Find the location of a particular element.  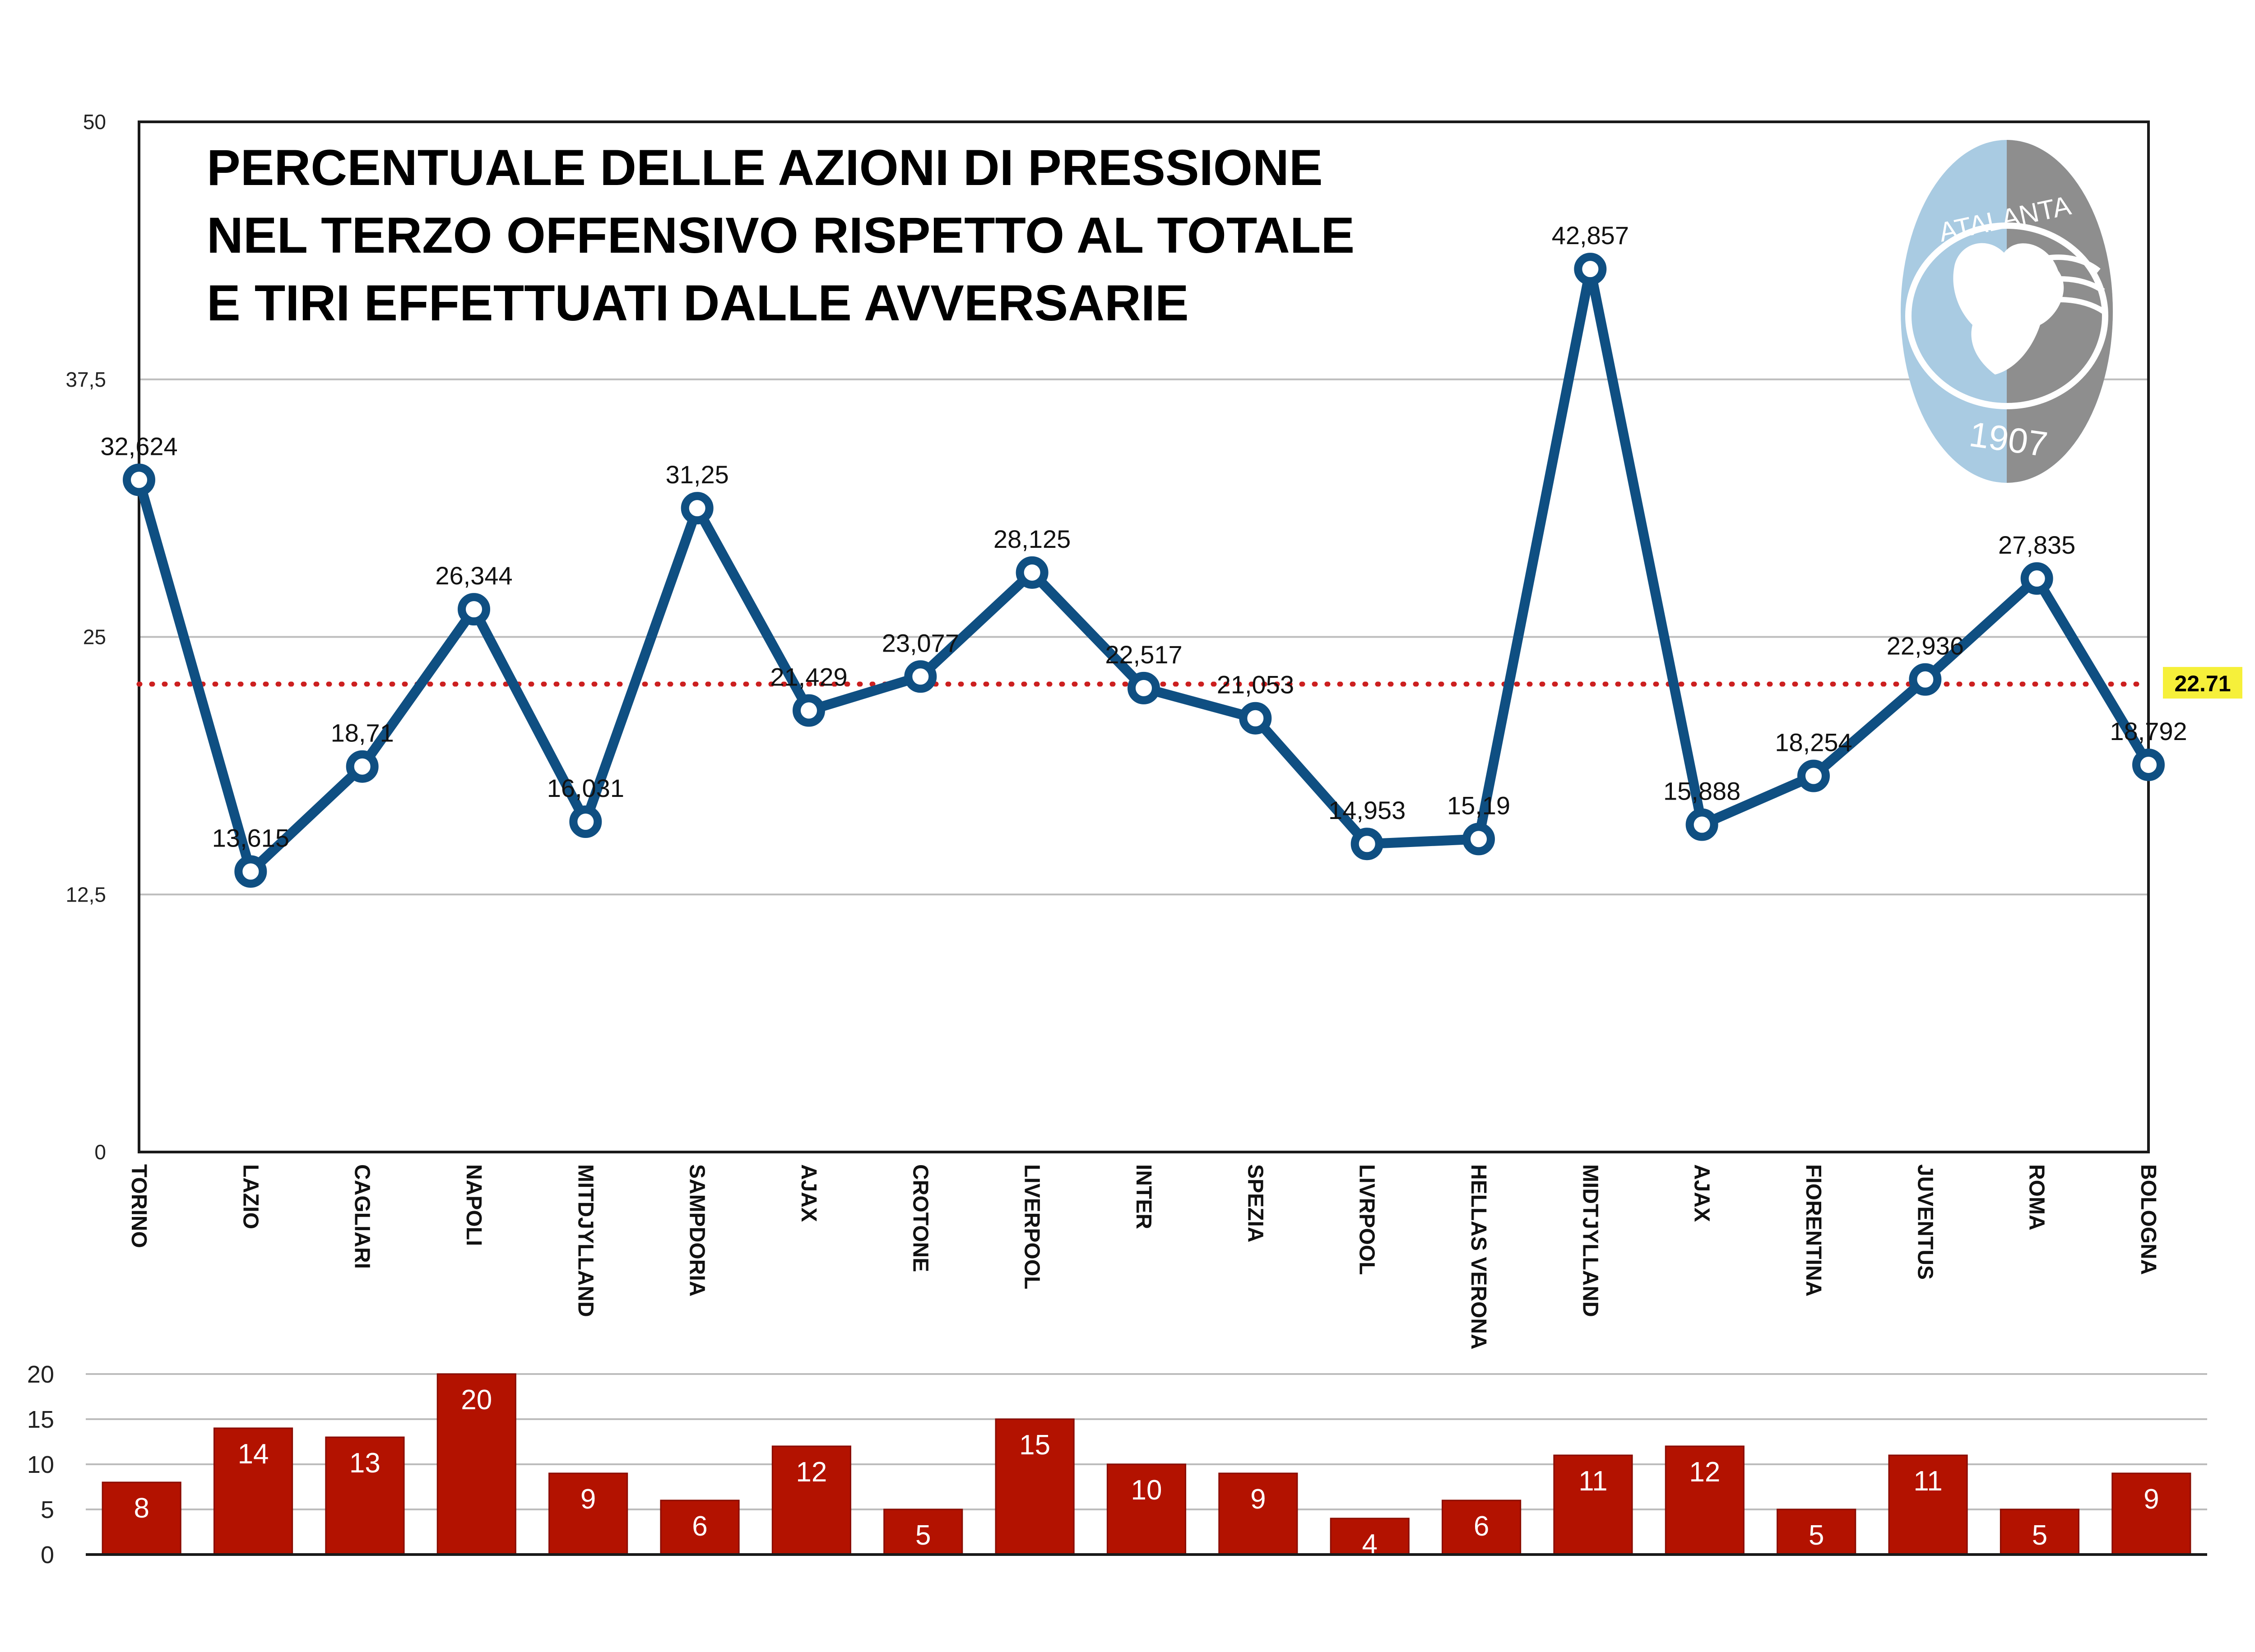

bar-chart-y-axis: 0 5 10 15 20 is located at coordinates (40, 1465).